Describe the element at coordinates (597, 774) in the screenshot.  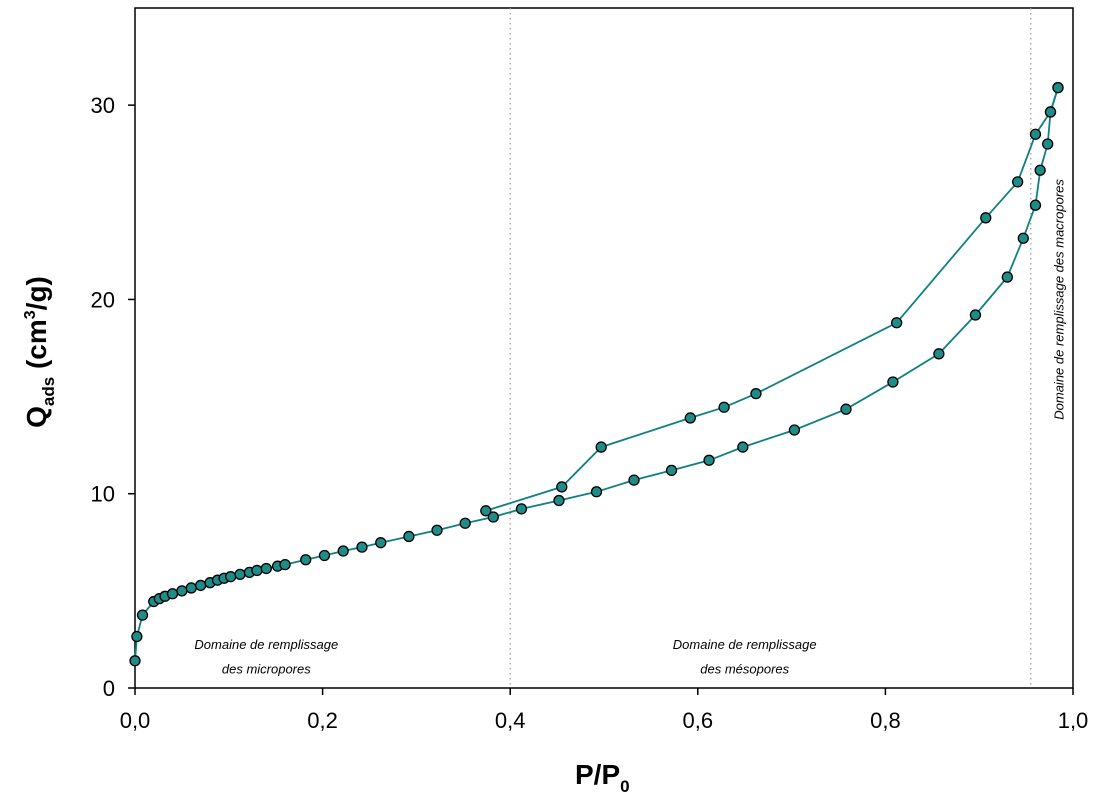
I see `x-axis-title-main: P/P` at that location.